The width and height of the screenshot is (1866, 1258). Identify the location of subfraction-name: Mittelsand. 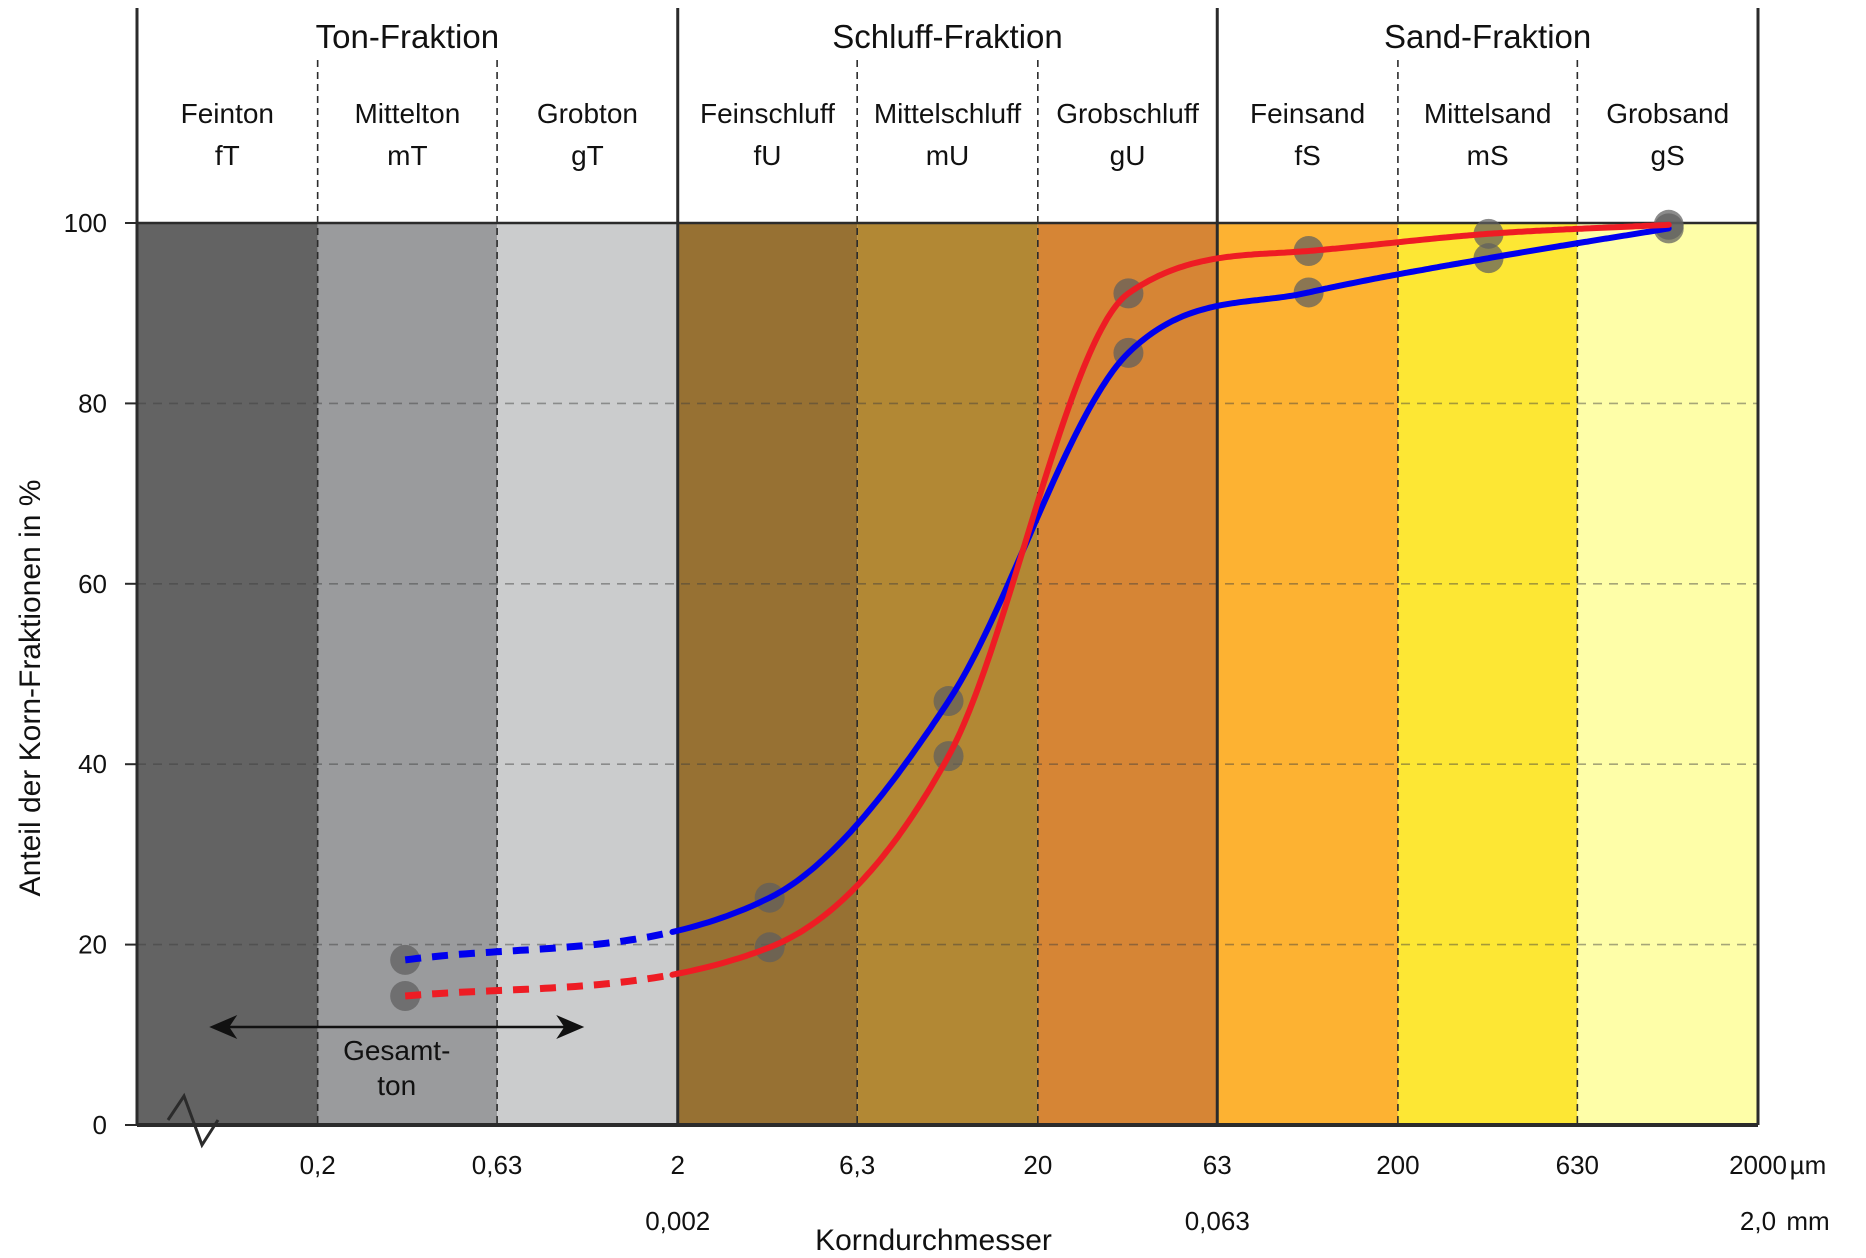
(1488, 113).